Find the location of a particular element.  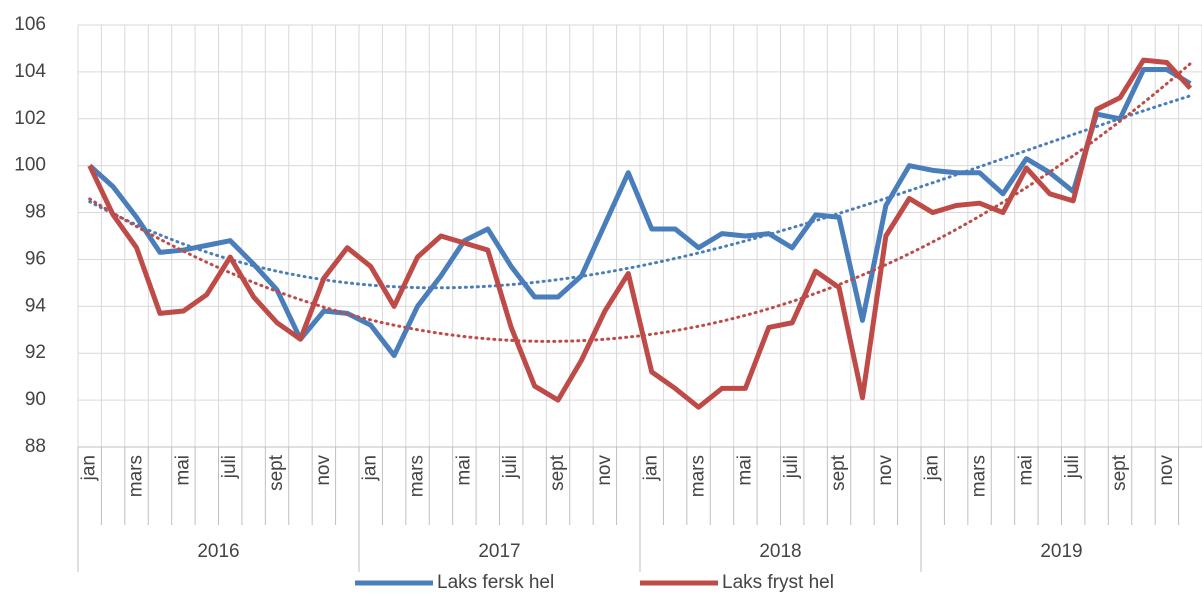

legend-label: Laks fersk hel is located at coordinates (495, 582).